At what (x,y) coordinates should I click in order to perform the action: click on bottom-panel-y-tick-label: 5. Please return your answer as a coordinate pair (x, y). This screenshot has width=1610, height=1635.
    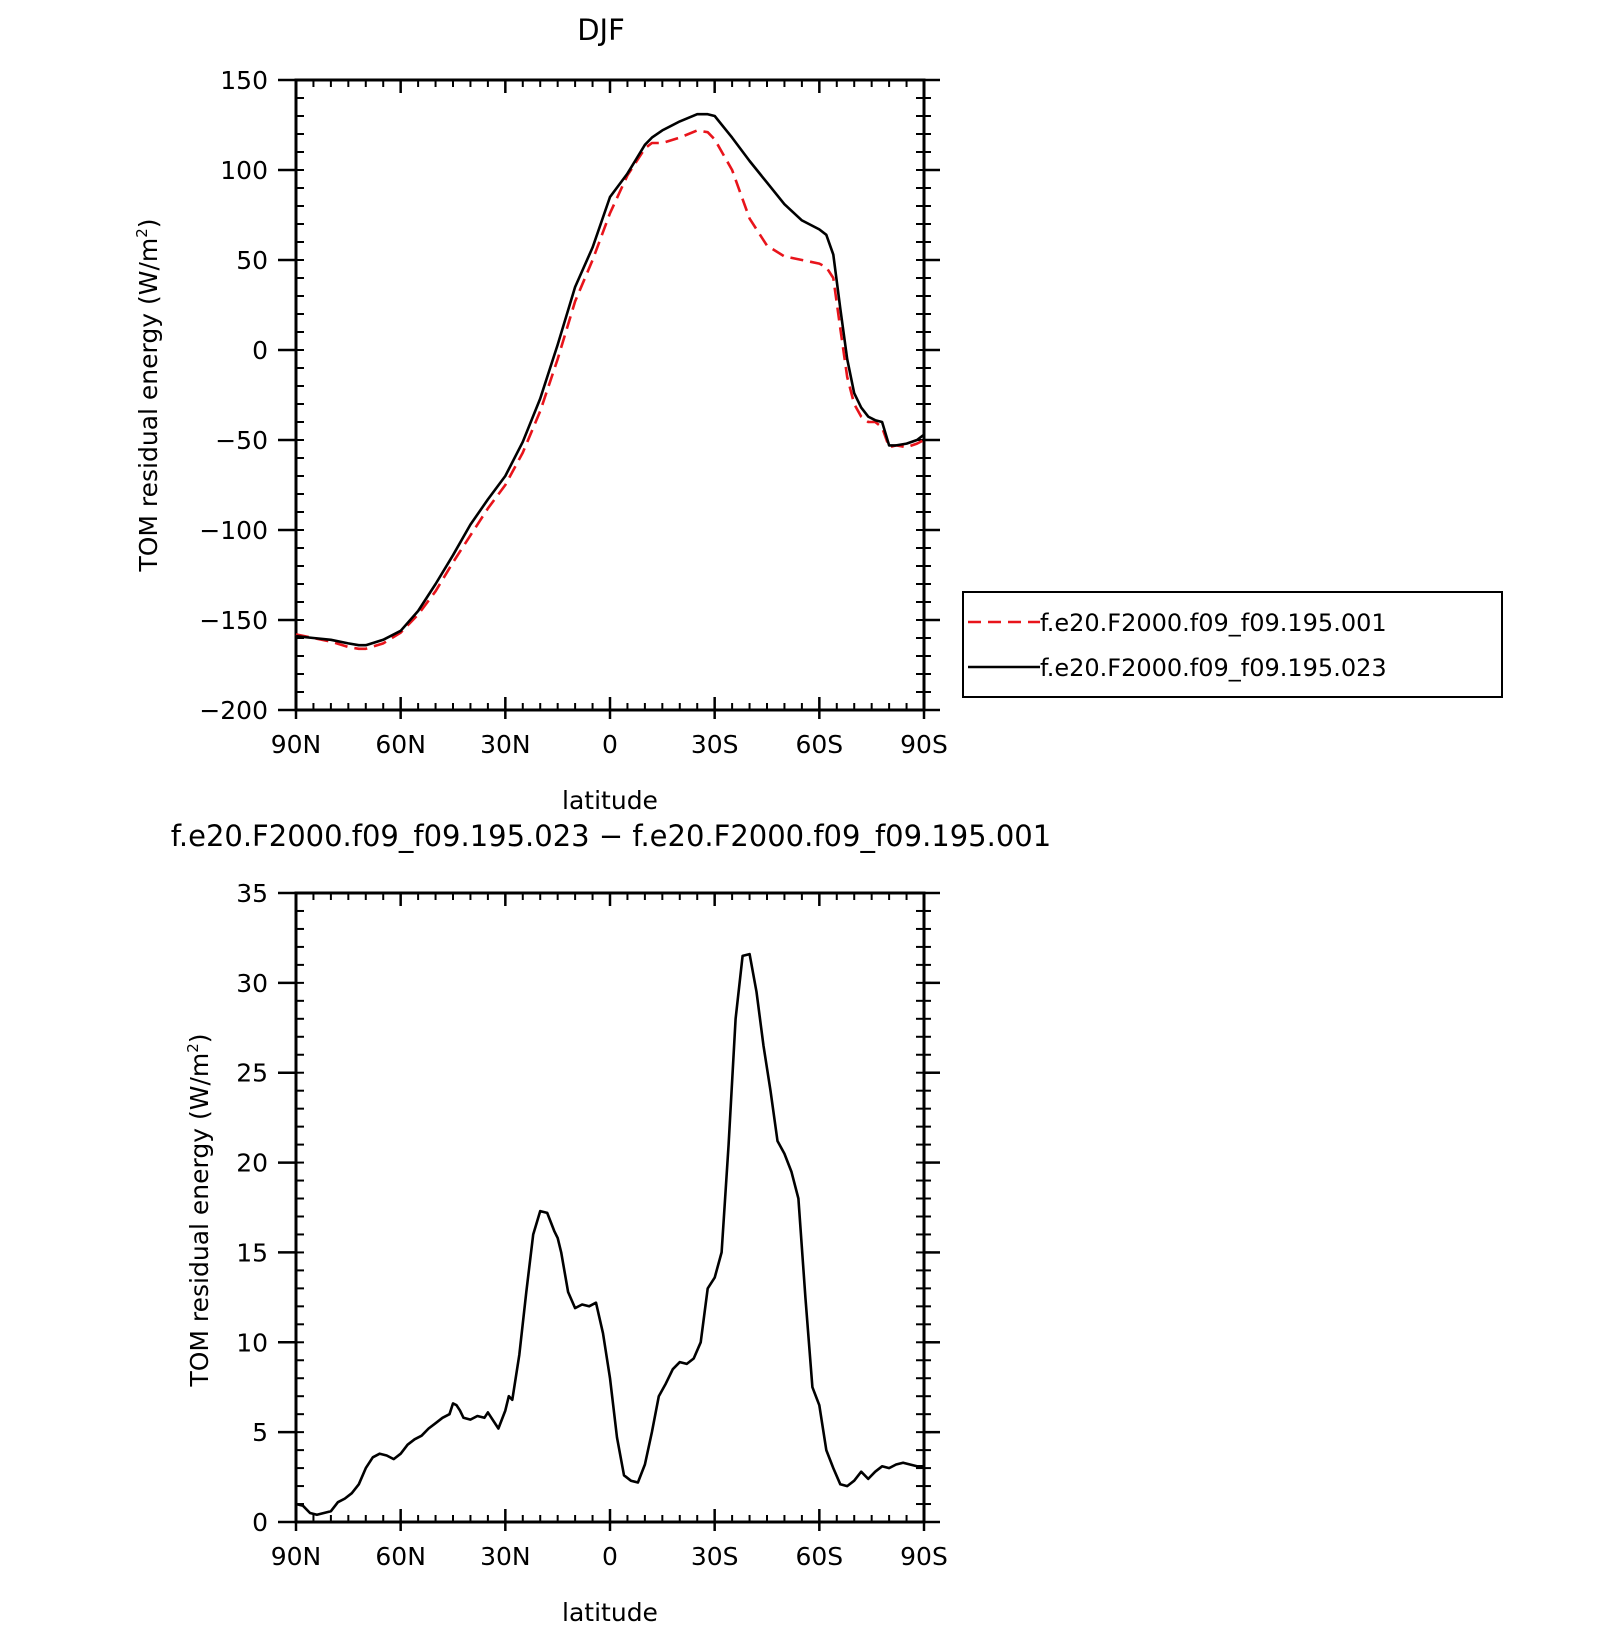
    Looking at the image, I should click on (260, 1432).